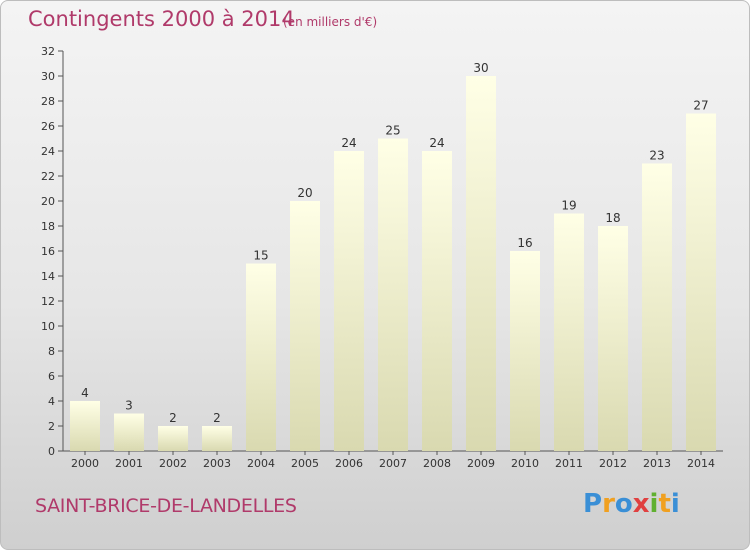 The height and width of the screenshot is (550, 750). Describe the element at coordinates (393, 463) in the screenshot. I see `x-tick-label: 2007` at that location.